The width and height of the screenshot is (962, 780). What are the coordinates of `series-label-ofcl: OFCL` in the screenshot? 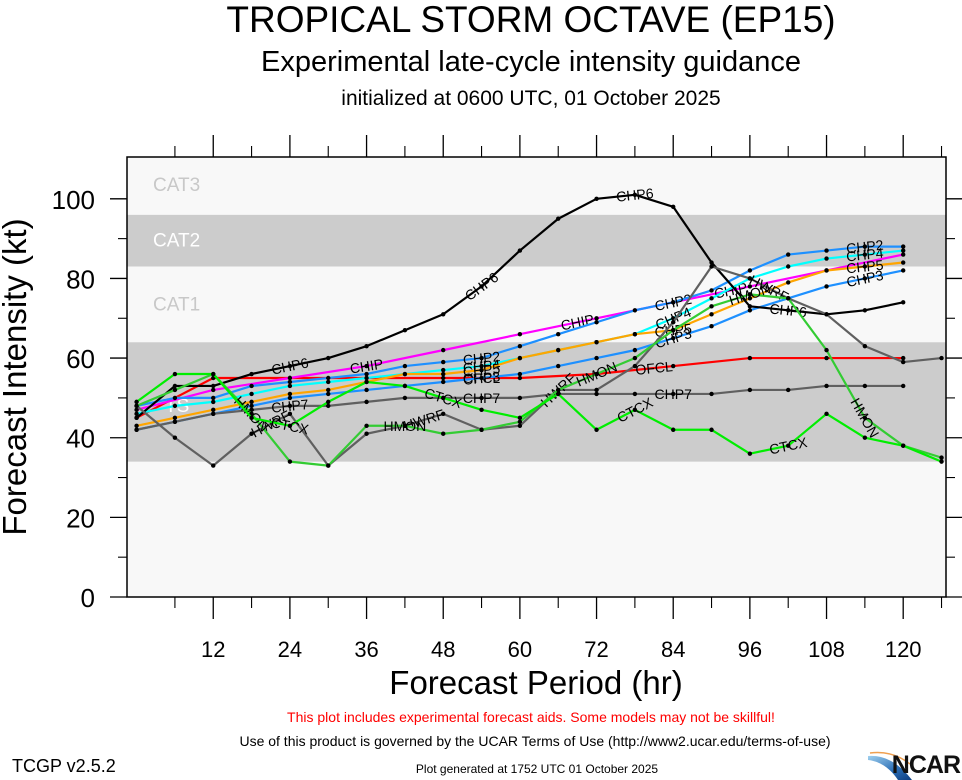 It's located at (654, 368).